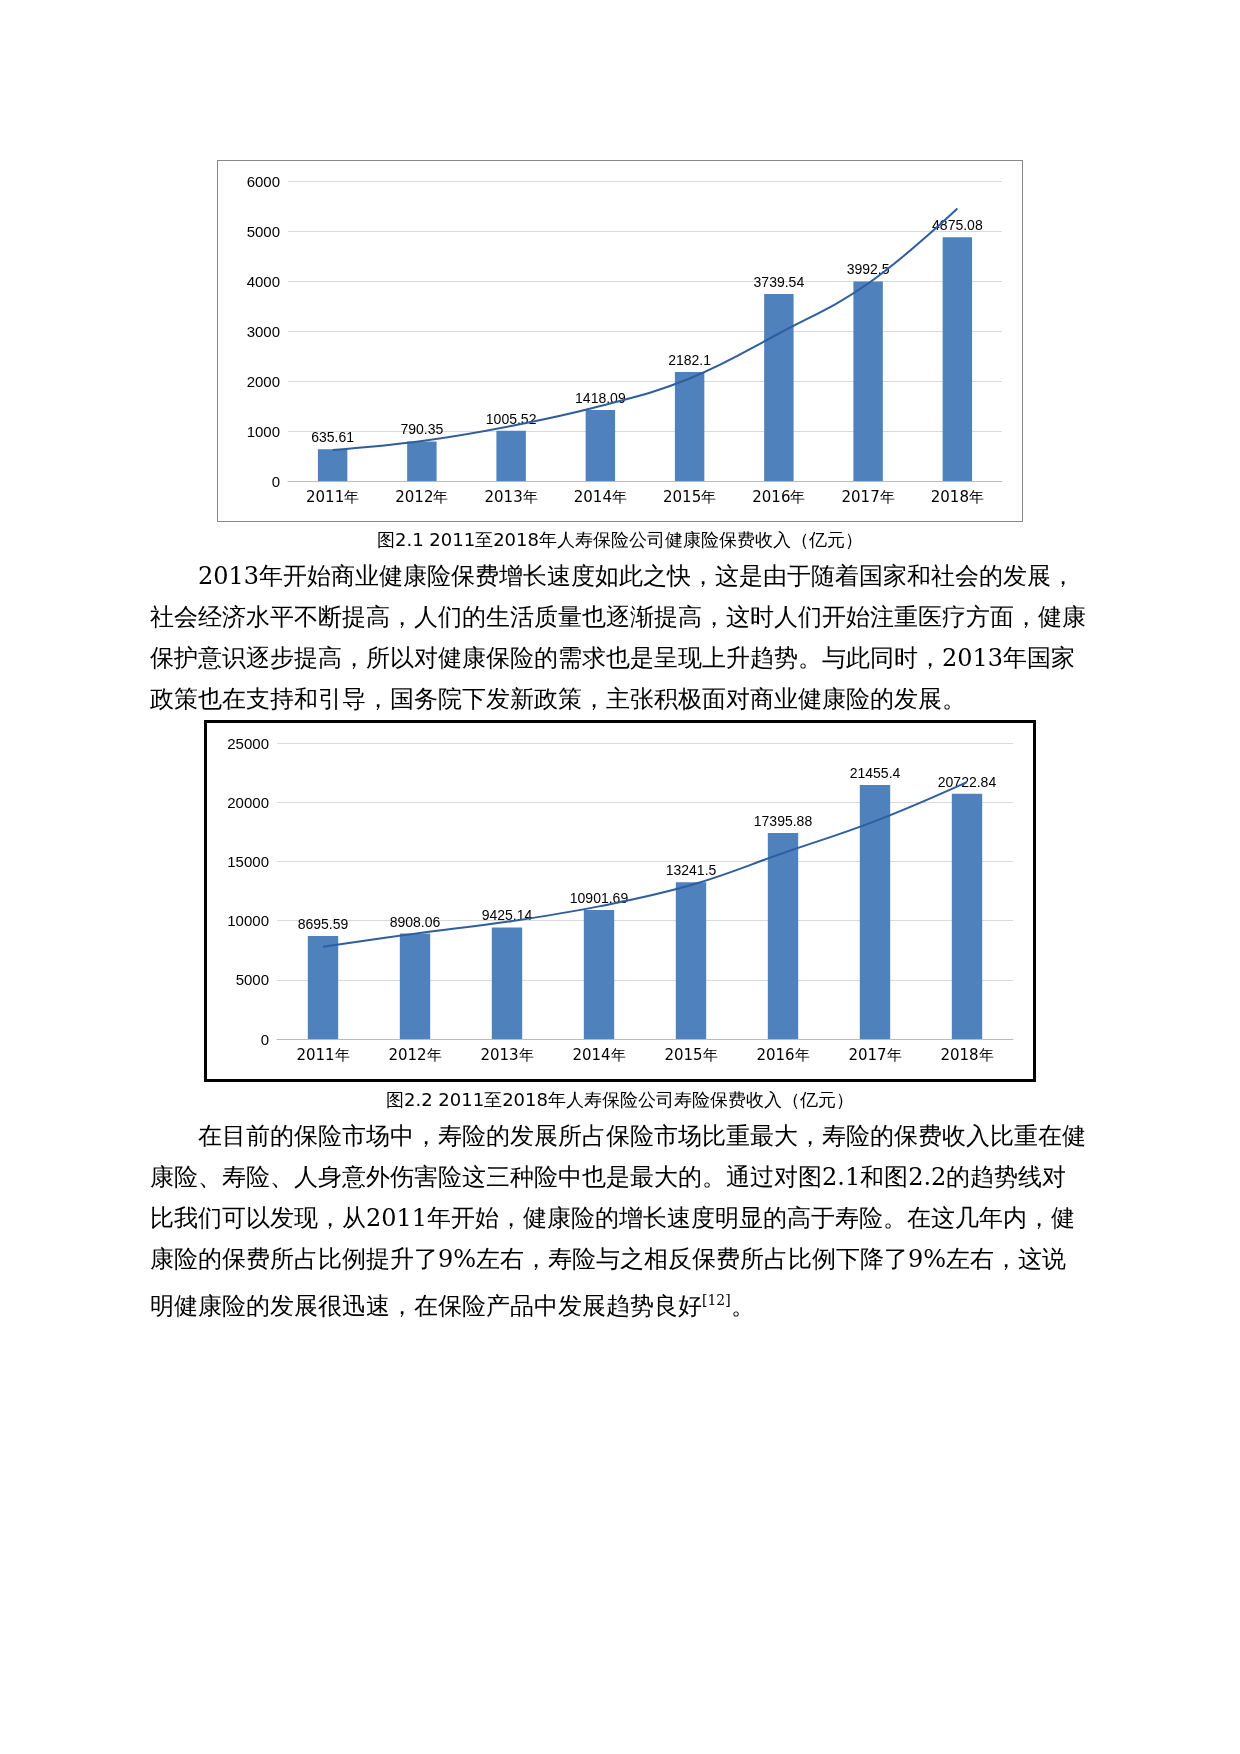  I want to click on y-tick-label: 1000, so click(263, 431).